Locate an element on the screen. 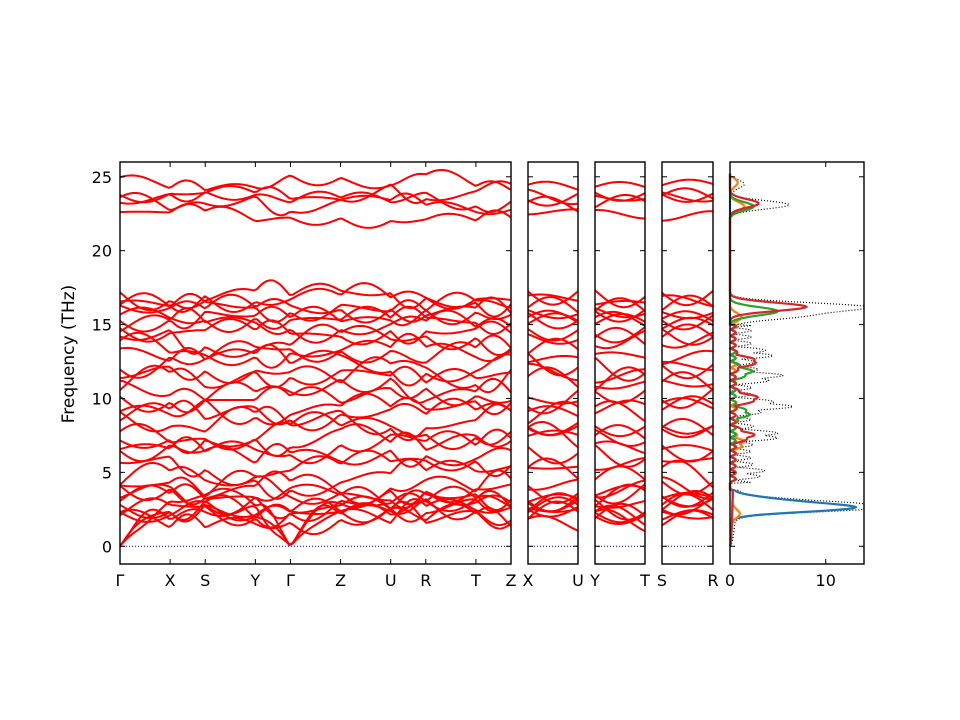  panel-frame is located at coordinates (620, 363).